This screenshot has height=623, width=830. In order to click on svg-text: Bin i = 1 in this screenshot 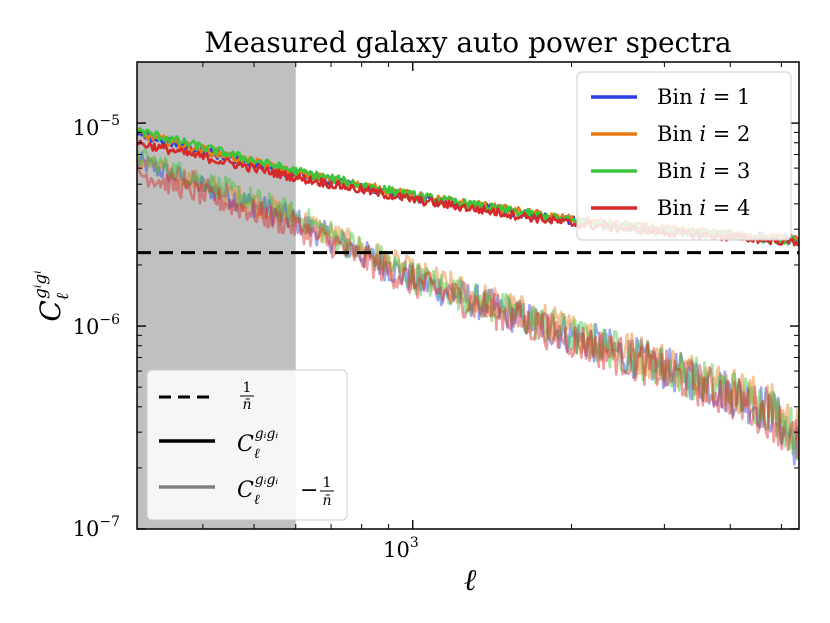, I will do `click(703, 97)`.